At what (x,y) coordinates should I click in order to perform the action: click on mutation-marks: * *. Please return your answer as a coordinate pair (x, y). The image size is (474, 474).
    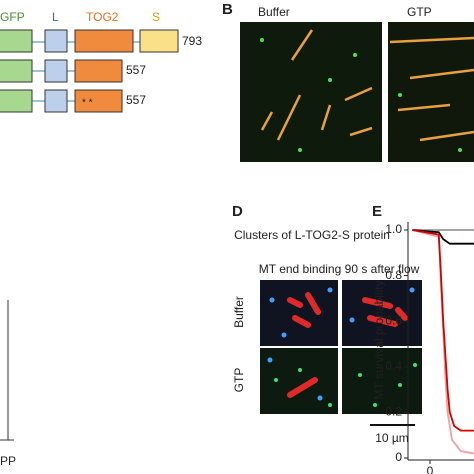
    Looking at the image, I should click on (87, 103).